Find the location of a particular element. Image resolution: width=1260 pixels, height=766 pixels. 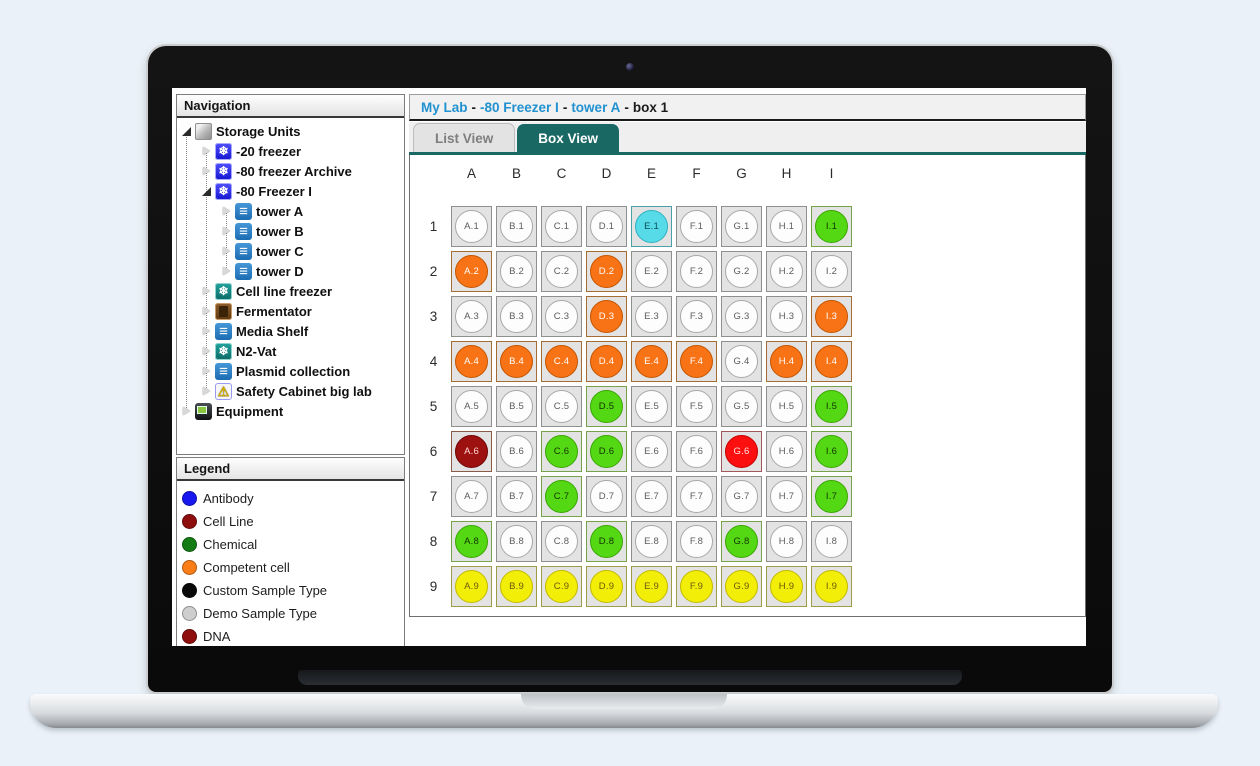

well-circle-b-1: B.1 is located at coordinates (516, 226).